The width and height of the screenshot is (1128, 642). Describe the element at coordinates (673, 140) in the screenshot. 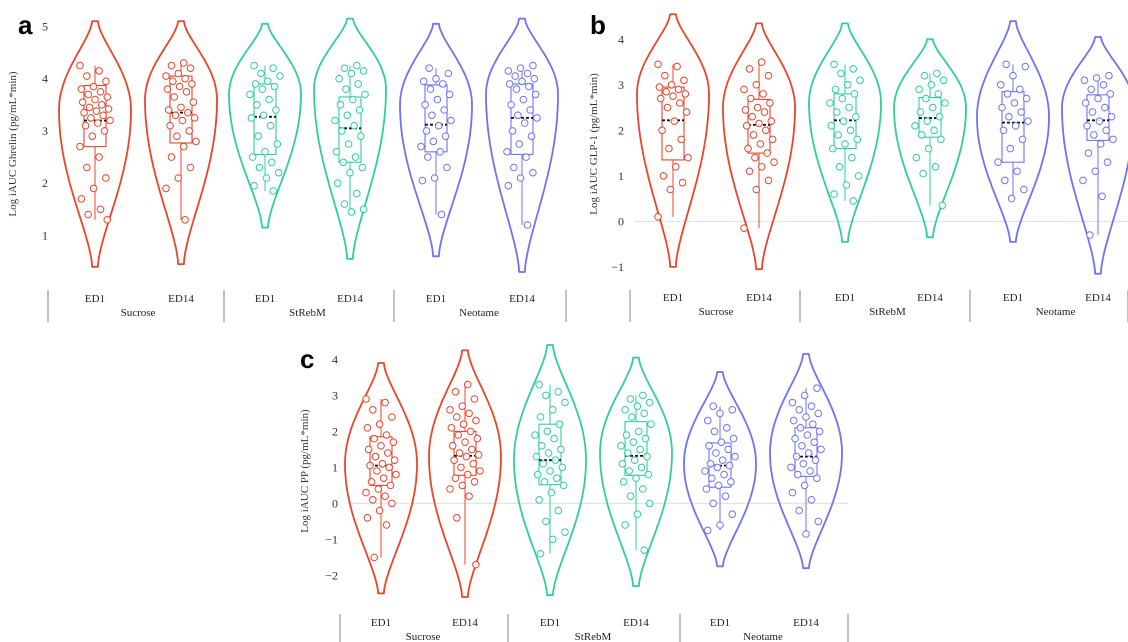

I see `violin-sucrose-ed1` at that location.